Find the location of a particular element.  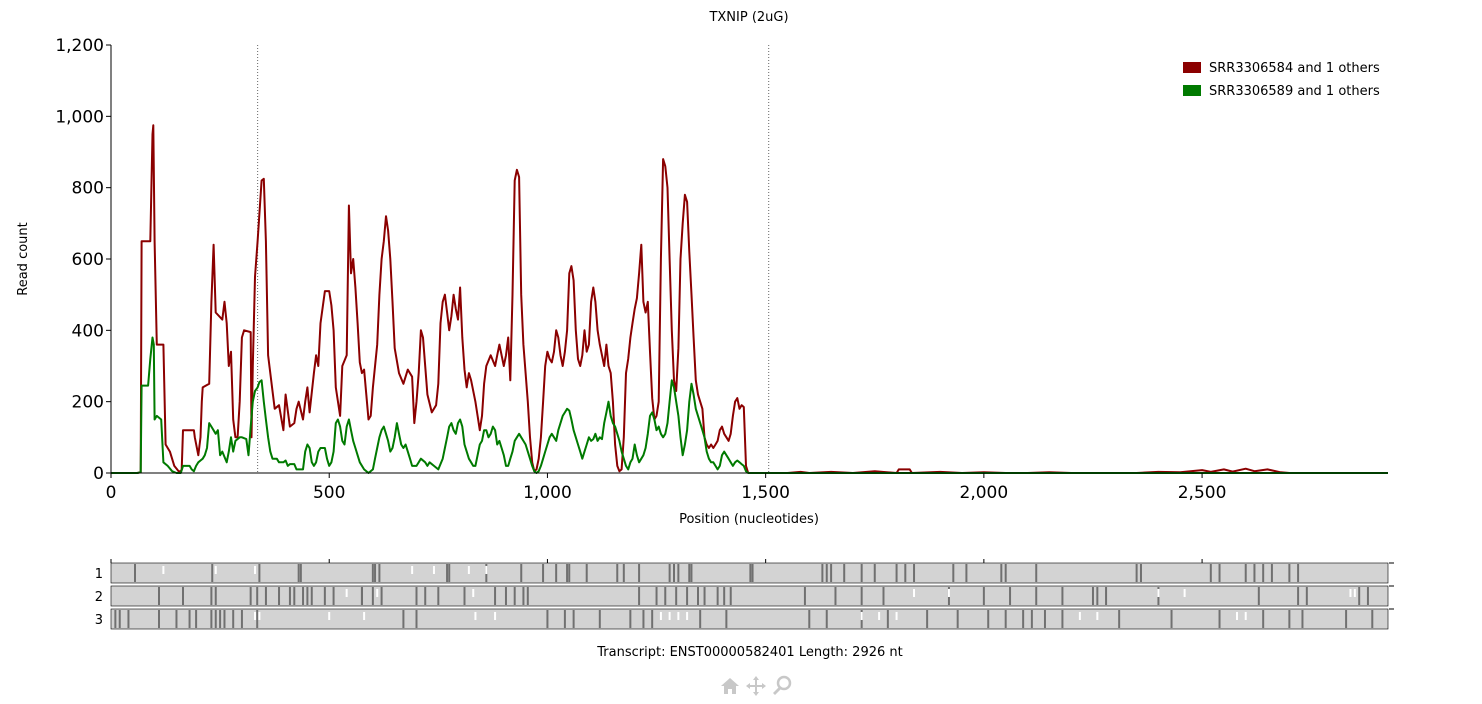

plot-toolbar is located at coordinates (756, 686).